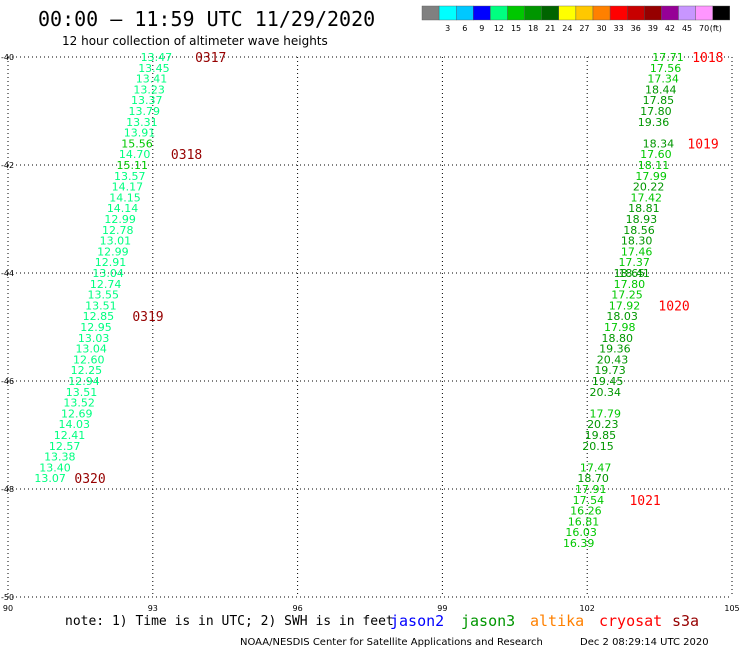 The width and height of the screenshot is (740, 650). What do you see at coordinates (587, 608) in the screenshot?
I see `x-tick-label: 102` at bounding box center [587, 608].